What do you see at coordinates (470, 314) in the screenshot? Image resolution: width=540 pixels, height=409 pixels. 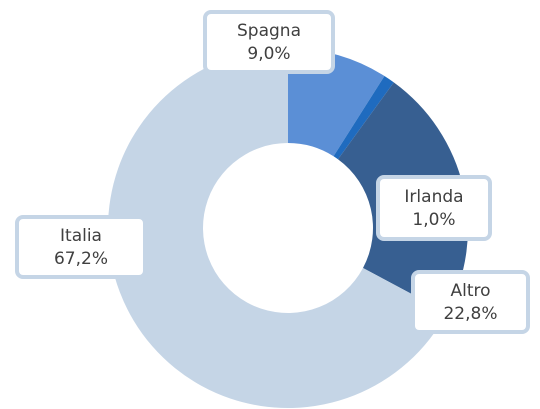 I see `value-label: 22,8%` at bounding box center [470, 314].